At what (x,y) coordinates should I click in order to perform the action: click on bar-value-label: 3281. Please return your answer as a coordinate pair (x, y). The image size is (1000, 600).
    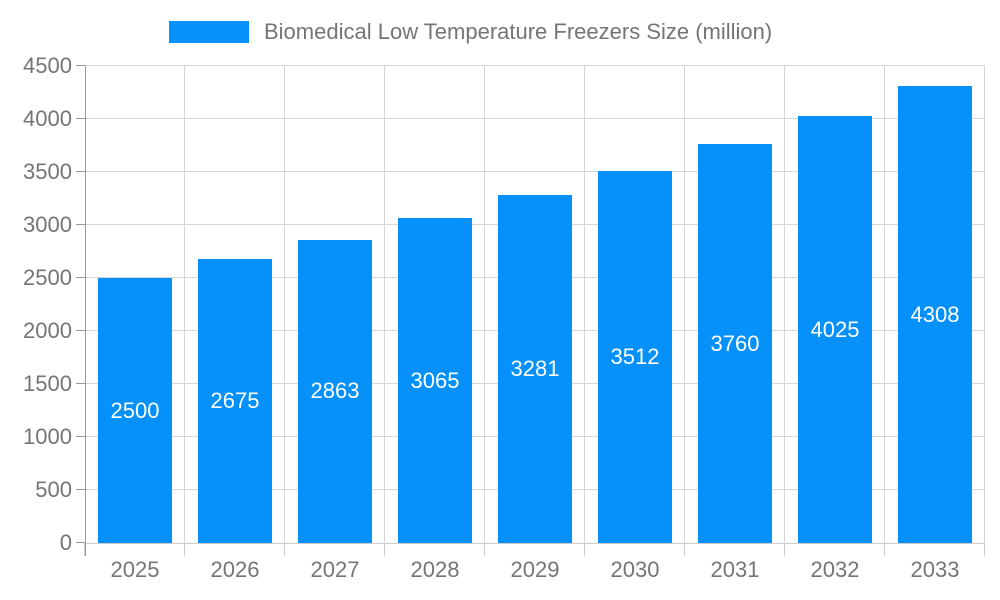
    Looking at the image, I should click on (535, 369).